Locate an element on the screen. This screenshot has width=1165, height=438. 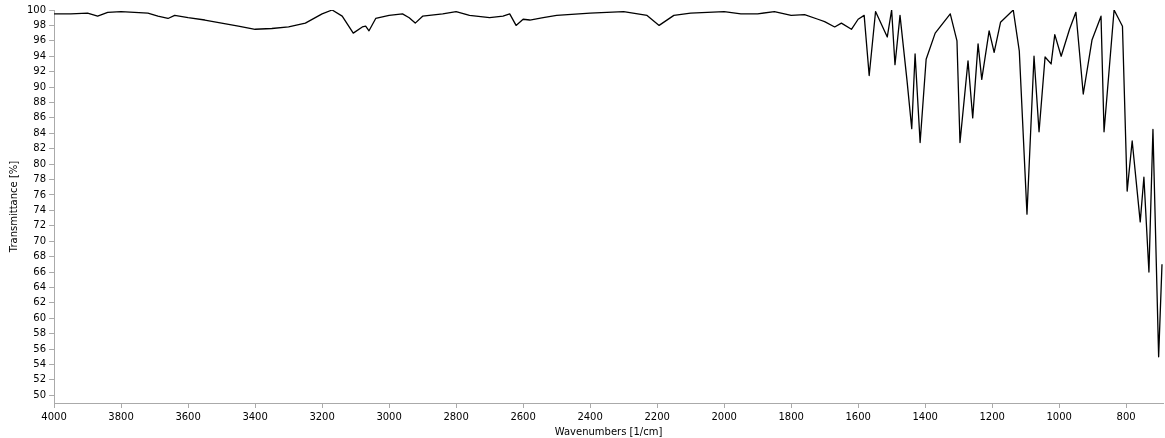
x-tick-label: 2400 is located at coordinates (590, 416).